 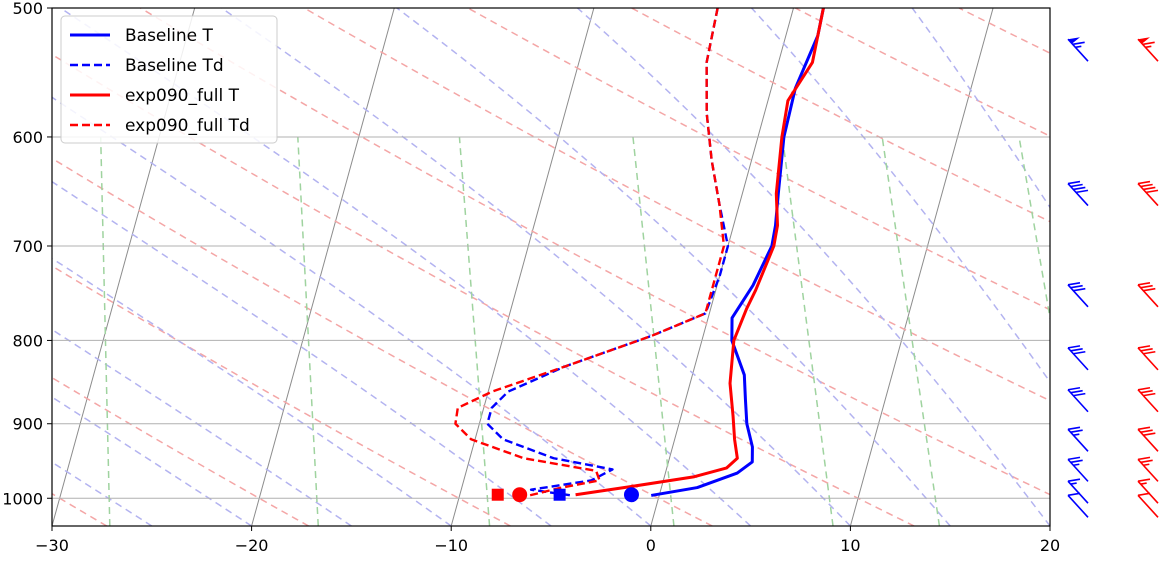 What do you see at coordinates (520, 495) in the screenshot?
I see `marker-exp090-full-t` at bounding box center [520, 495].